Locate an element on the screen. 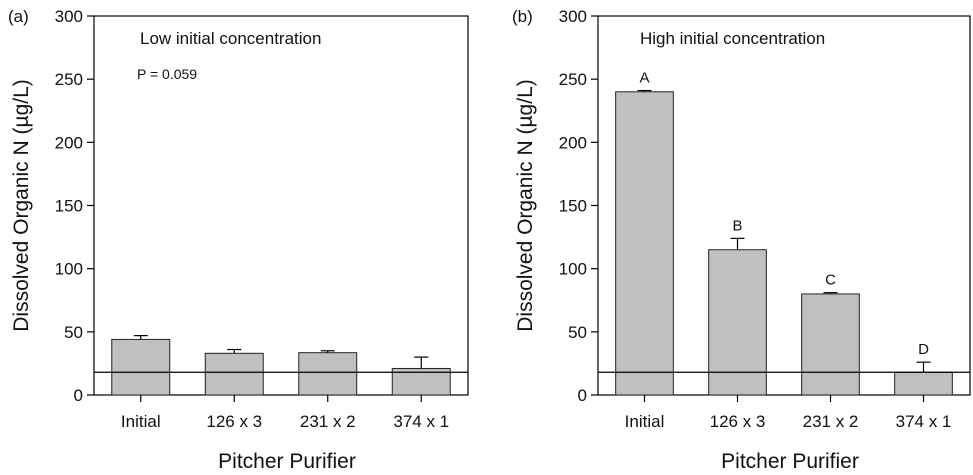  panel-annotation: Low initial concentration is located at coordinates (230, 38).